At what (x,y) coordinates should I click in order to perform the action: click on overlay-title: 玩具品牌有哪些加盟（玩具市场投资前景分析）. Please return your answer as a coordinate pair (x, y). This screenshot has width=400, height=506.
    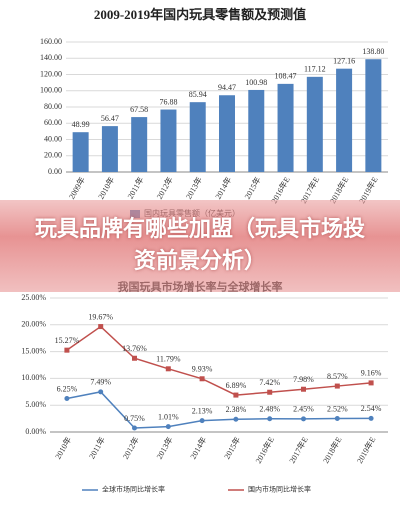
    Looking at the image, I should click on (200, 245).